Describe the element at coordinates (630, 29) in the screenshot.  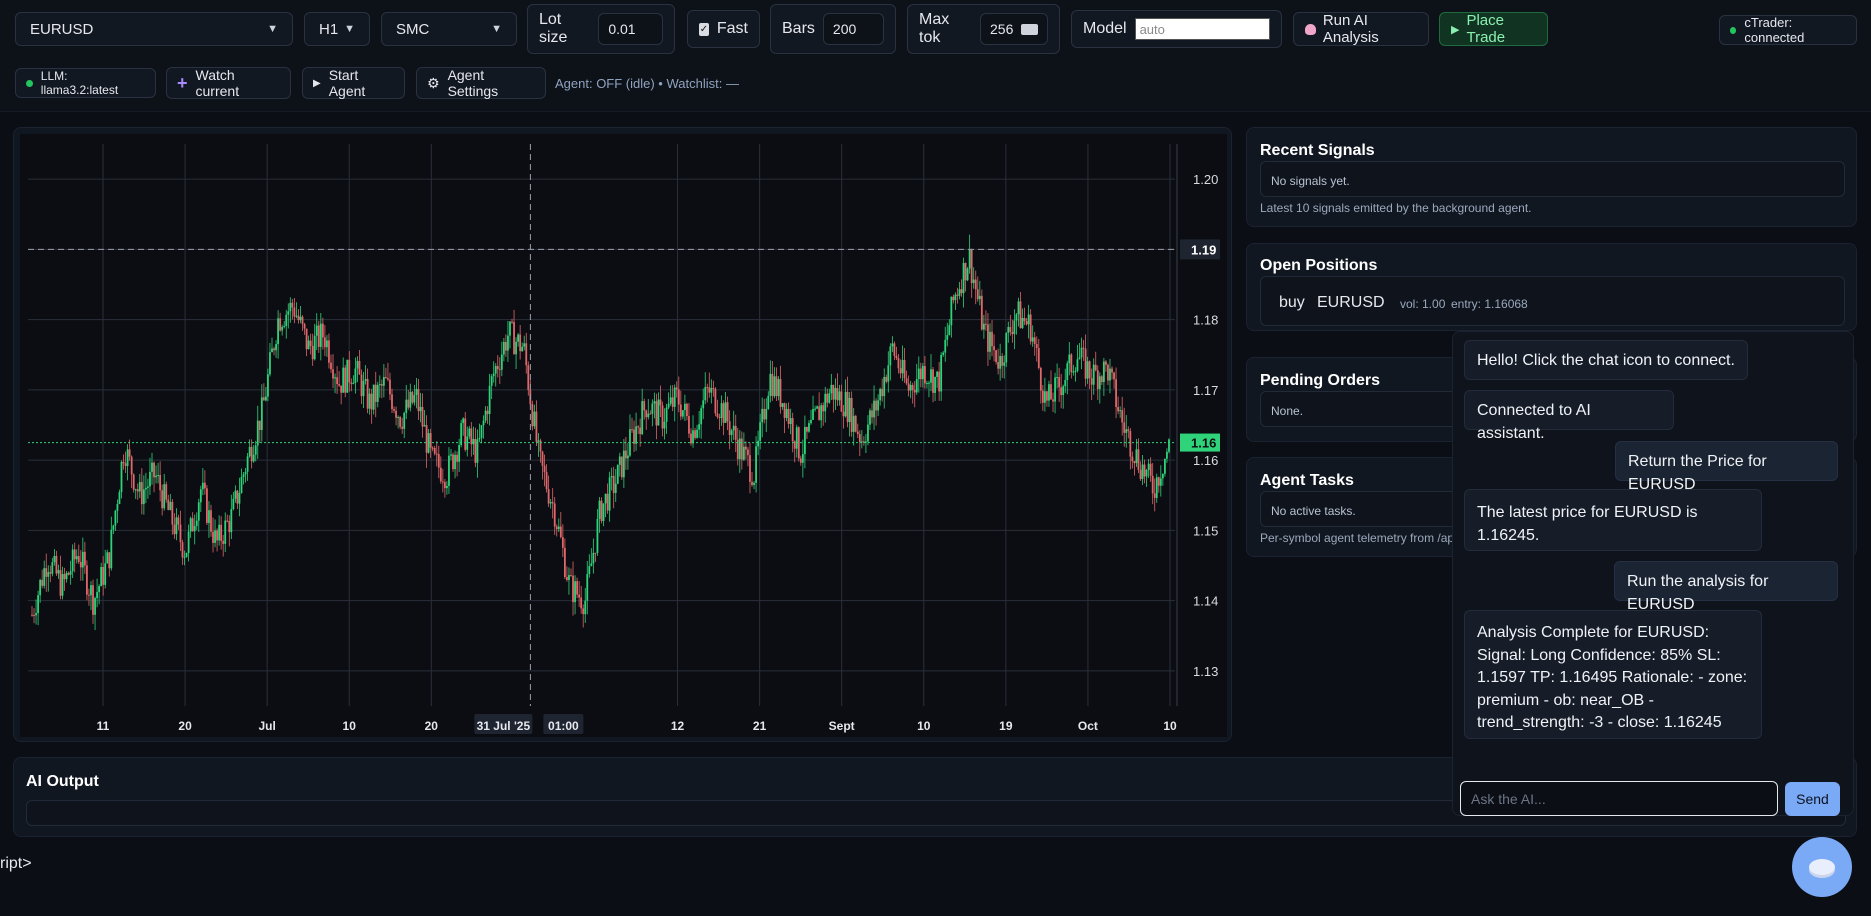
I see `lot-size-input: 0.01` at that location.